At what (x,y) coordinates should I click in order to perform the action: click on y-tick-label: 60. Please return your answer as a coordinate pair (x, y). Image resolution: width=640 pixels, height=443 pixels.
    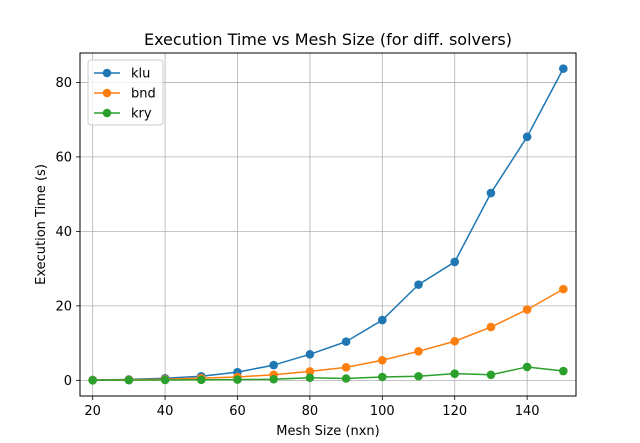
    Looking at the image, I should click on (63, 157).